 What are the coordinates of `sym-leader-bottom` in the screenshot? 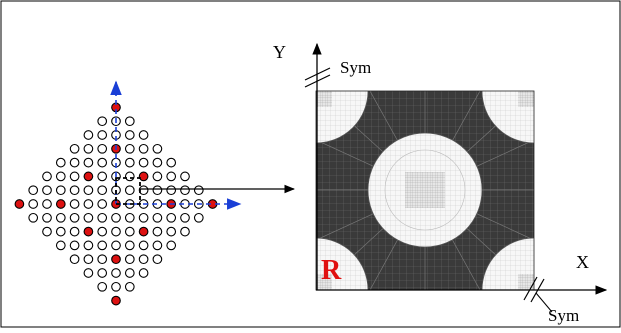 It's located at (544, 302).